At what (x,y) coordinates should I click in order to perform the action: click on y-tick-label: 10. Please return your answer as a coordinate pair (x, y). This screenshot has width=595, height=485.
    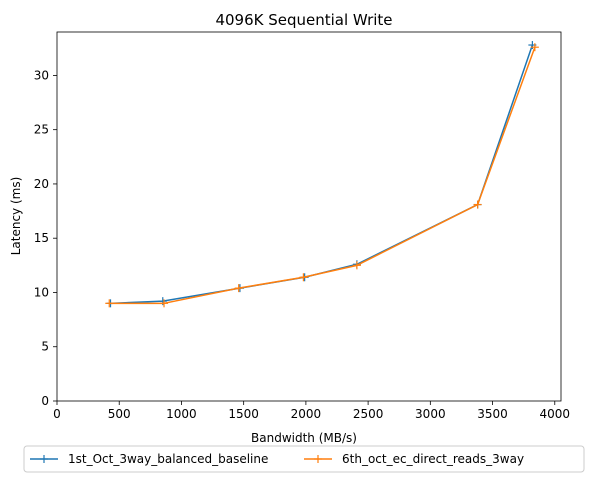
    Looking at the image, I should click on (41, 292).